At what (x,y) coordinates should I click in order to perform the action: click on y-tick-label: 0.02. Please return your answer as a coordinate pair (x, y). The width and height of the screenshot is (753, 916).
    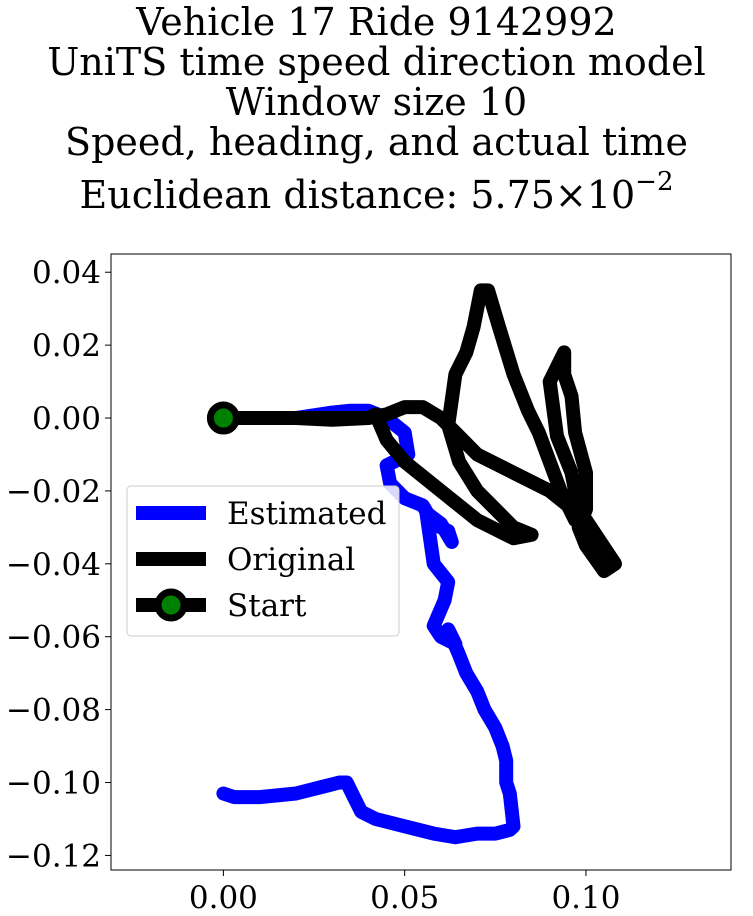
    Looking at the image, I should click on (66, 346).